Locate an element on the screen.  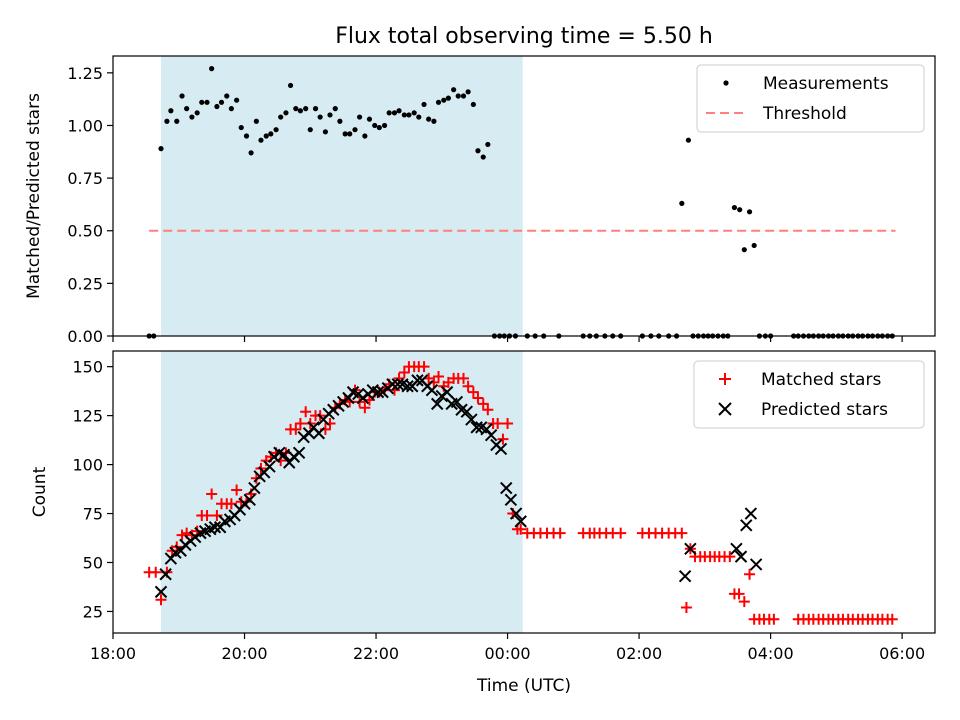
legend-box is located at coordinates (809, 394).